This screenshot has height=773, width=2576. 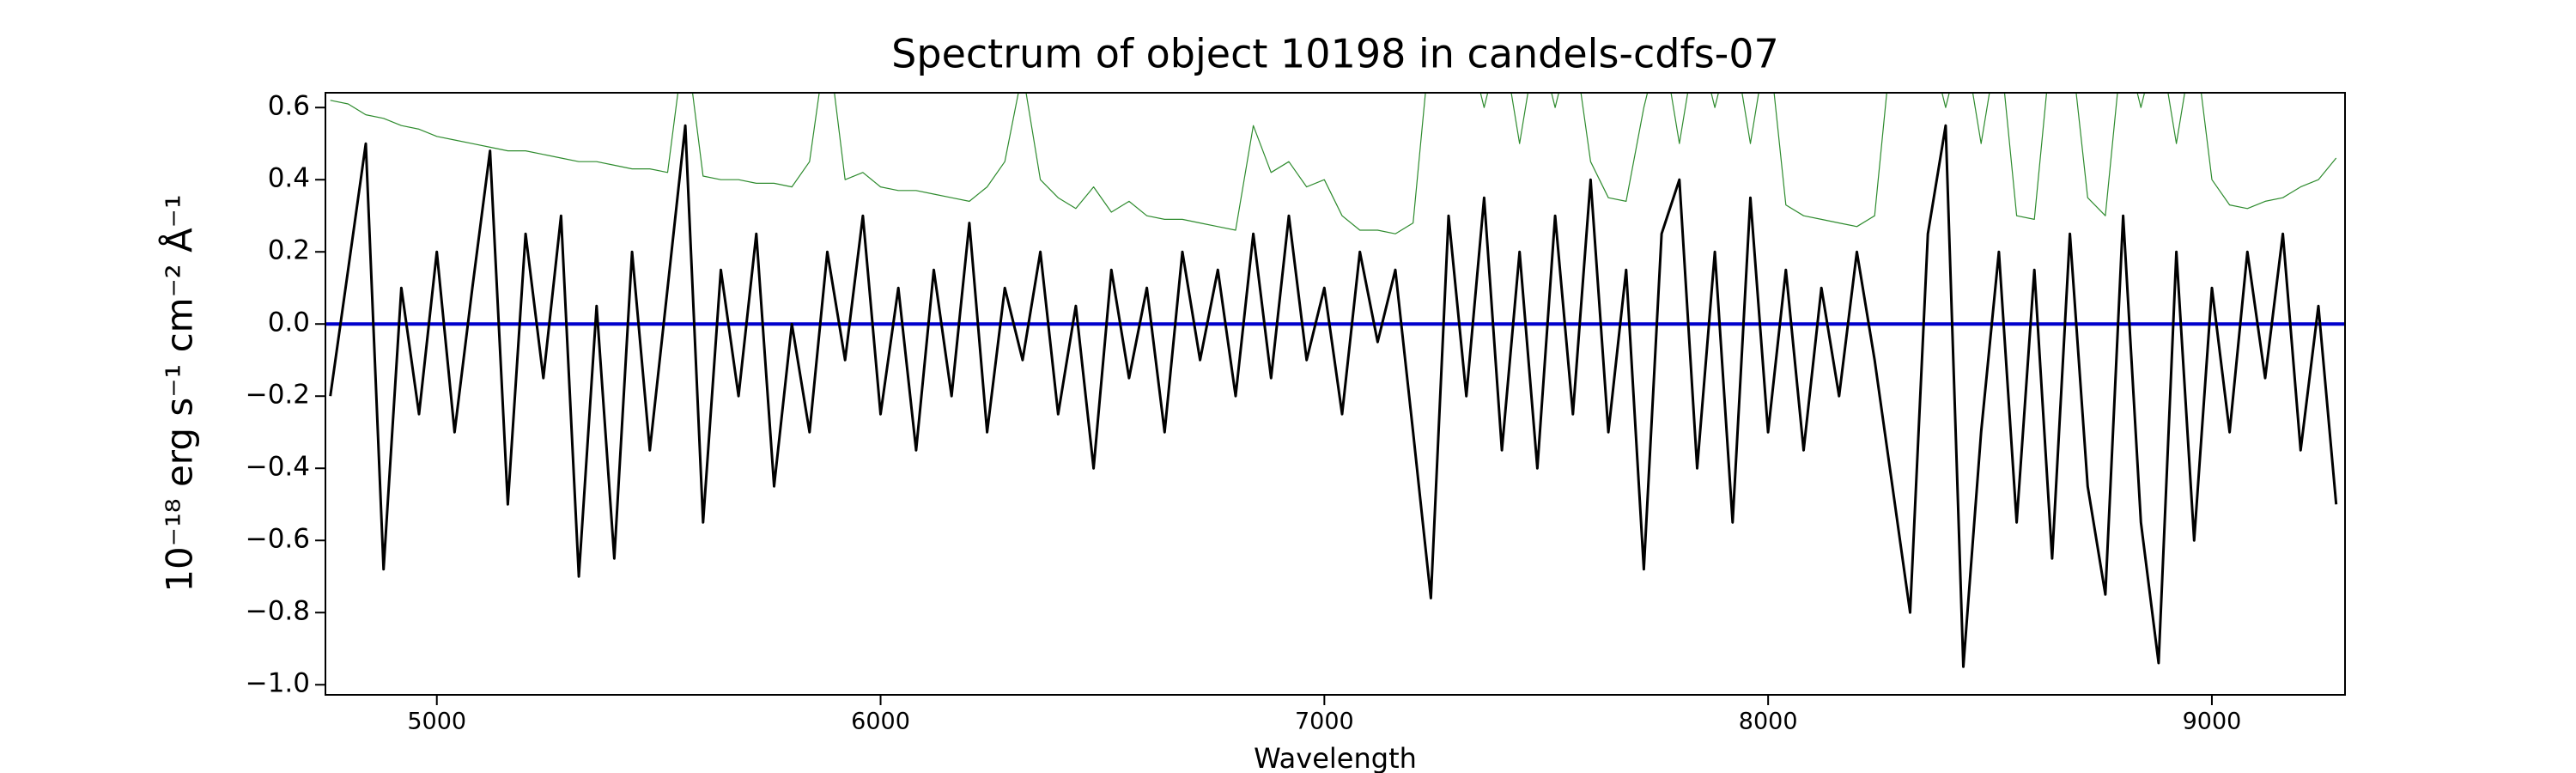 I want to click on x-tick-label: 7000, so click(x=1324, y=722).